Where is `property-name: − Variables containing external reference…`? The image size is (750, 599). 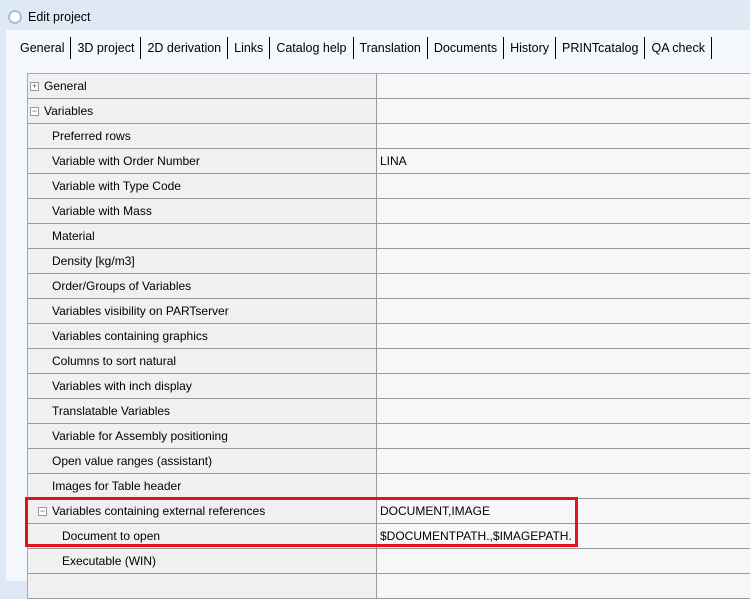 property-name: − Variables containing external reference… is located at coordinates (202, 511).